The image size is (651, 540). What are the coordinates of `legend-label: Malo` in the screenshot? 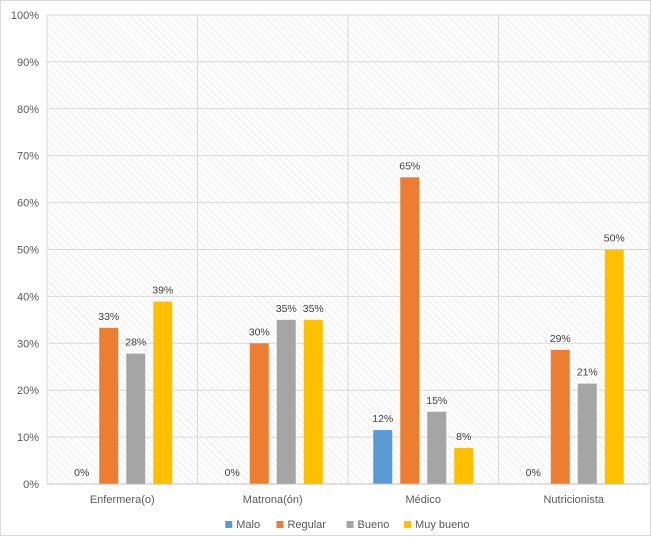 It's located at (248, 525).